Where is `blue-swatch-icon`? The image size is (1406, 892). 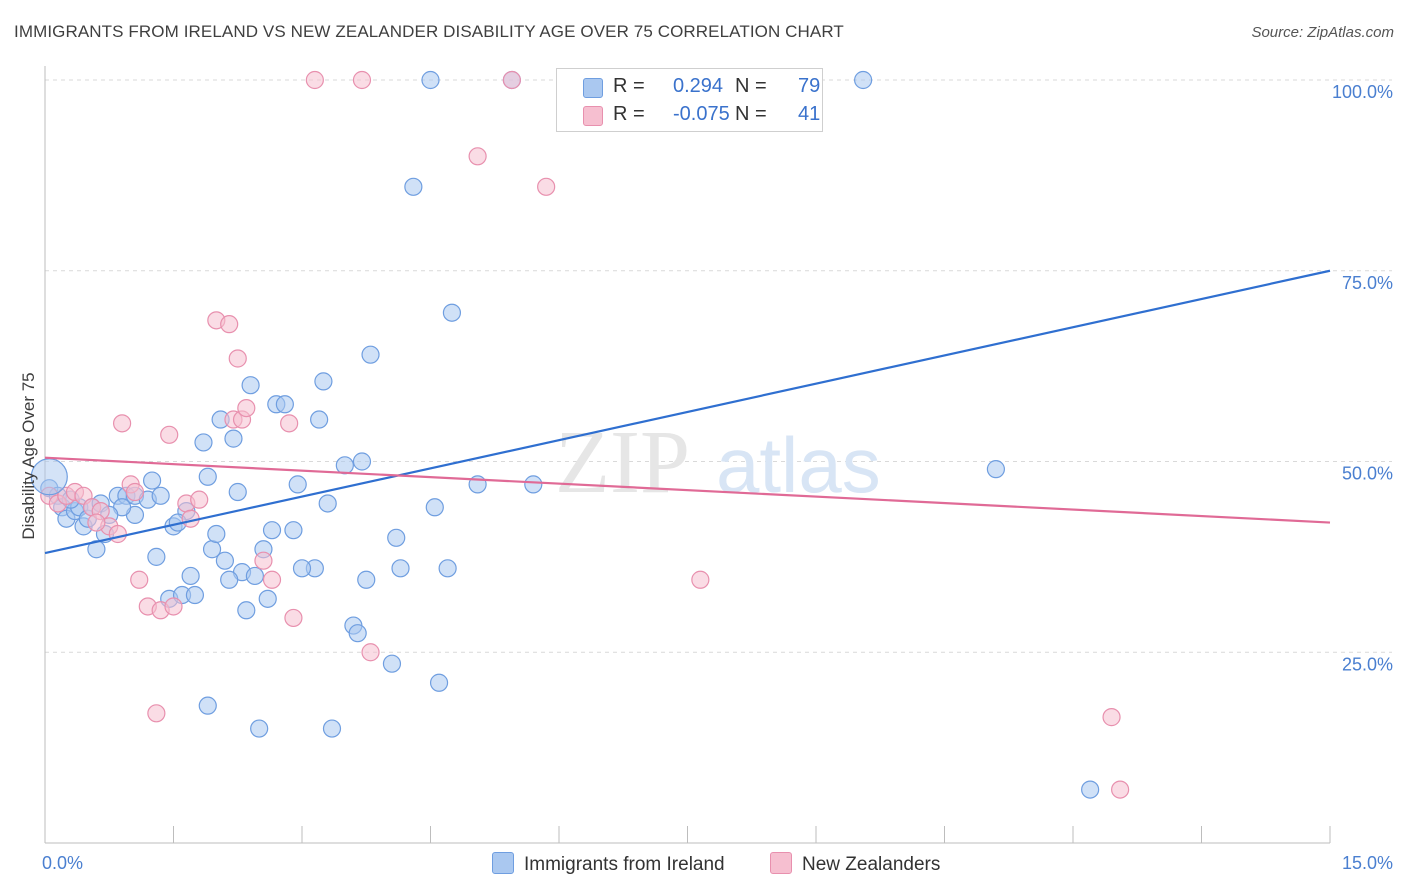 blue-swatch-icon is located at coordinates (593, 88).